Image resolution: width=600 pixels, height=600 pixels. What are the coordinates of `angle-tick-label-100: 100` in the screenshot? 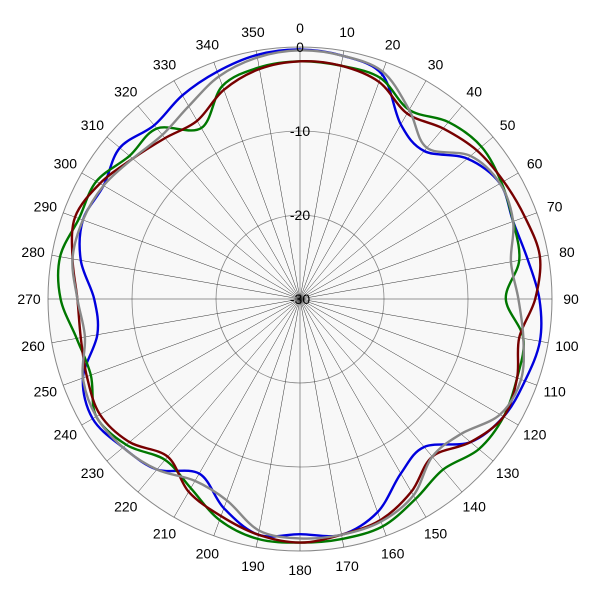 It's located at (567, 346).